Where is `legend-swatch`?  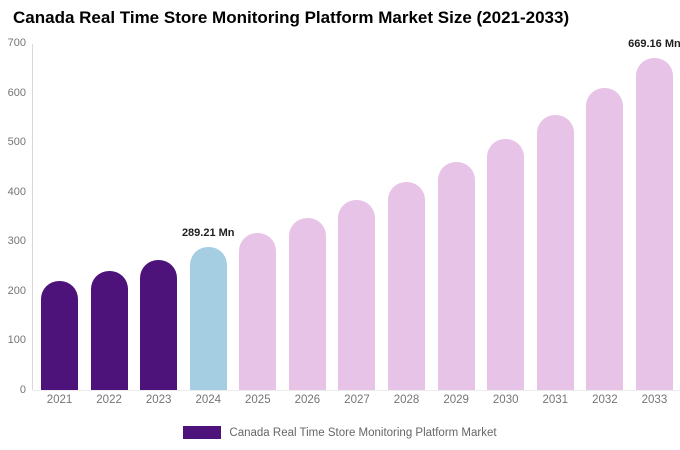 legend-swatch is located at coordinates (202, 432).